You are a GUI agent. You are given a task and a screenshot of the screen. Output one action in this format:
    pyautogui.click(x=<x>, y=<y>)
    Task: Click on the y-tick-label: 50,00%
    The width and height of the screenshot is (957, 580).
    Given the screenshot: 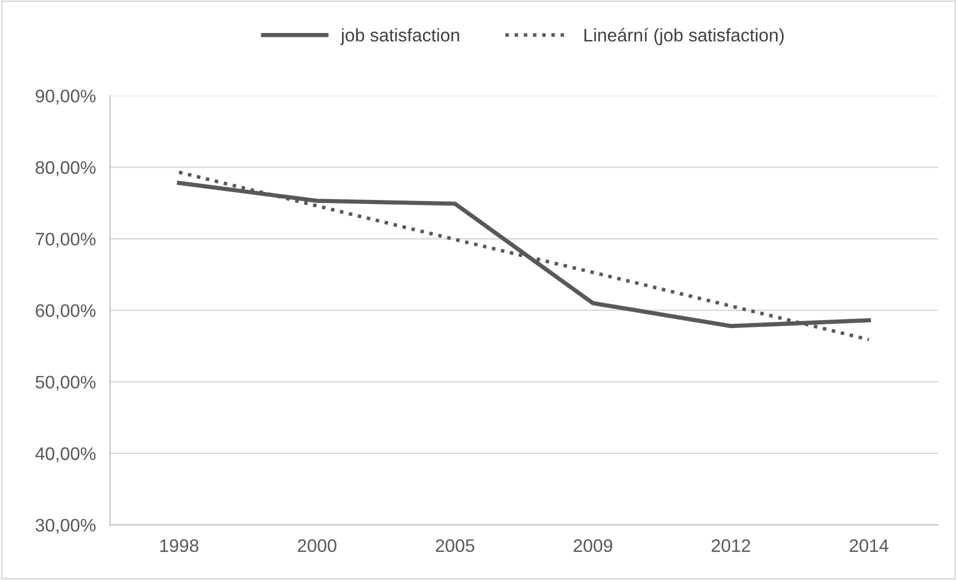 What is the action you would take?
    pyautogui.click(x=66, y=383)
    